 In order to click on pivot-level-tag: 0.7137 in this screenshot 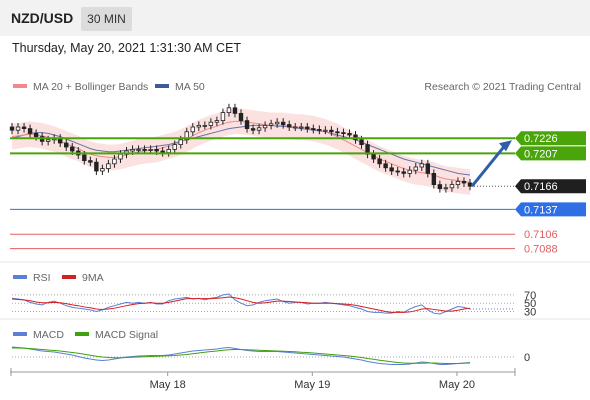, I will do `click(550, 209)`.